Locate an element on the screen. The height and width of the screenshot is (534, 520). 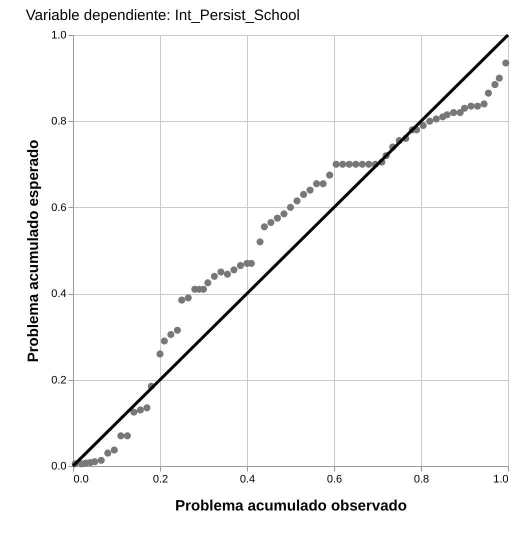
x-tick-label: 0.4 is located at coordinates (248, 480).